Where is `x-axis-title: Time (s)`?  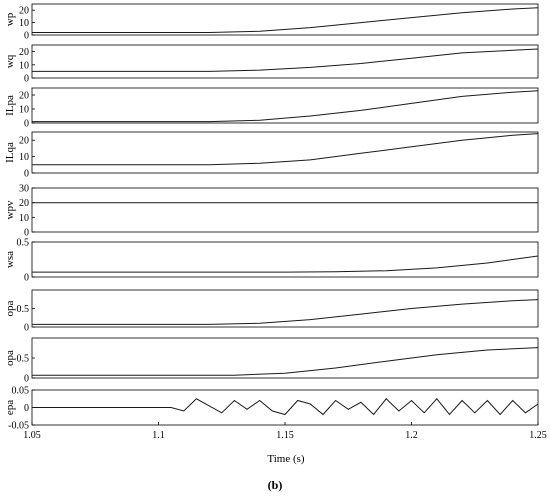 x-axis-title: Time (s) is located at coordinates (286, 459).